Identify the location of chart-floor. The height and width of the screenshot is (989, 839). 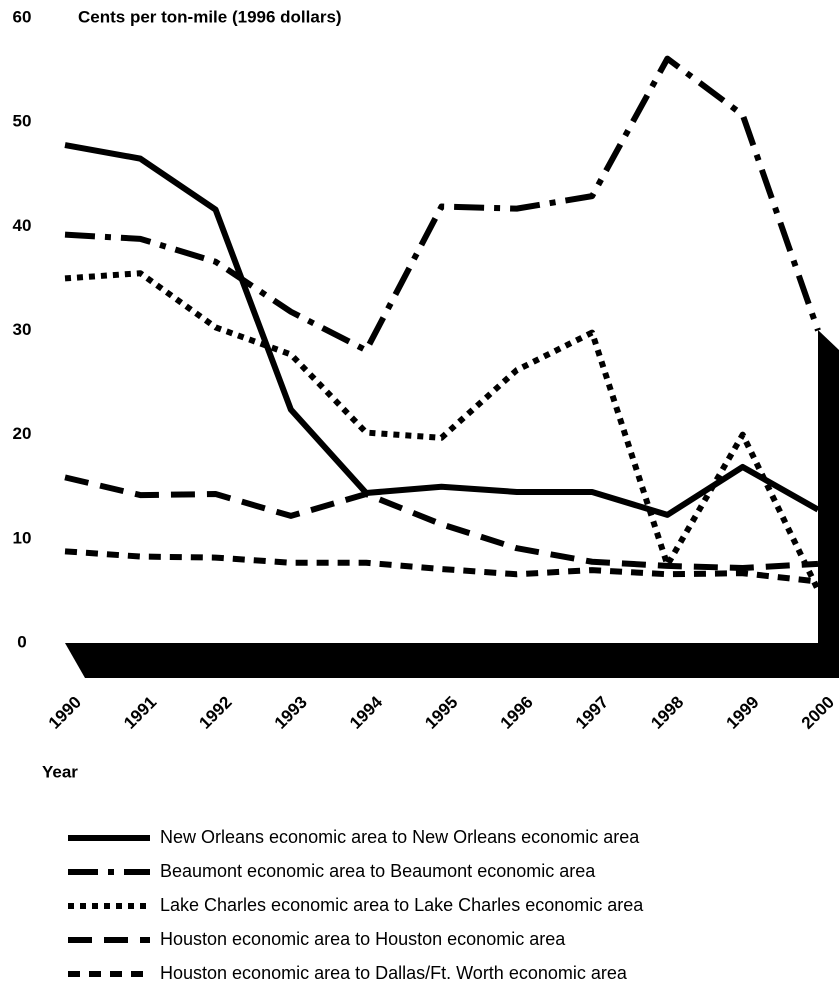
(452, 660).